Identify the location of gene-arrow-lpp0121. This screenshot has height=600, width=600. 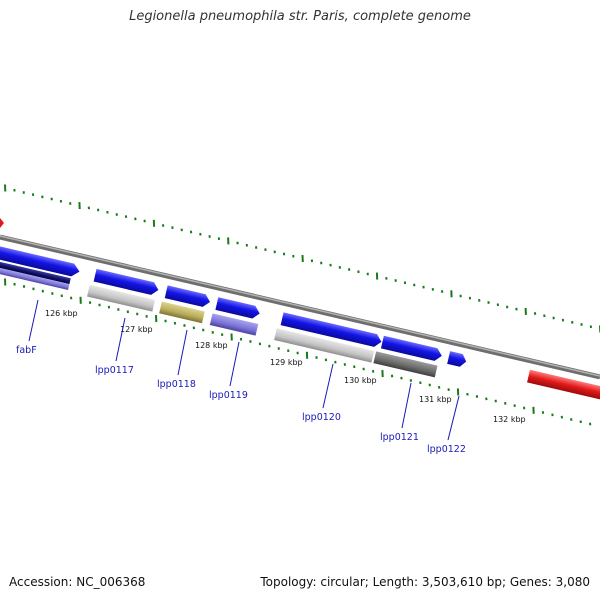
(411, 348).